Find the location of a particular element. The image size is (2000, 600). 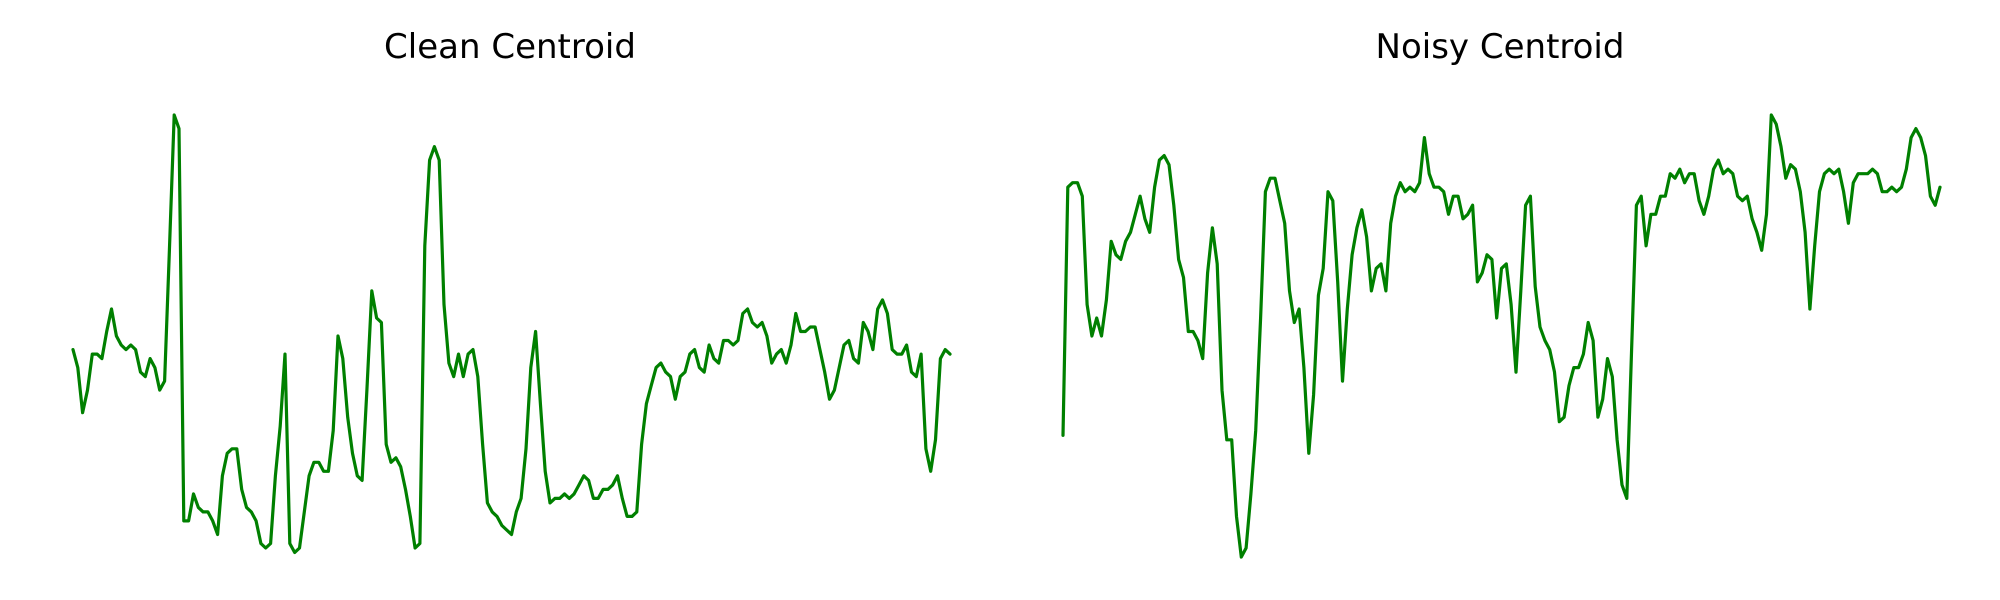

clean-centroid-title: Clean Centroid is located at coordinates (510, 47).